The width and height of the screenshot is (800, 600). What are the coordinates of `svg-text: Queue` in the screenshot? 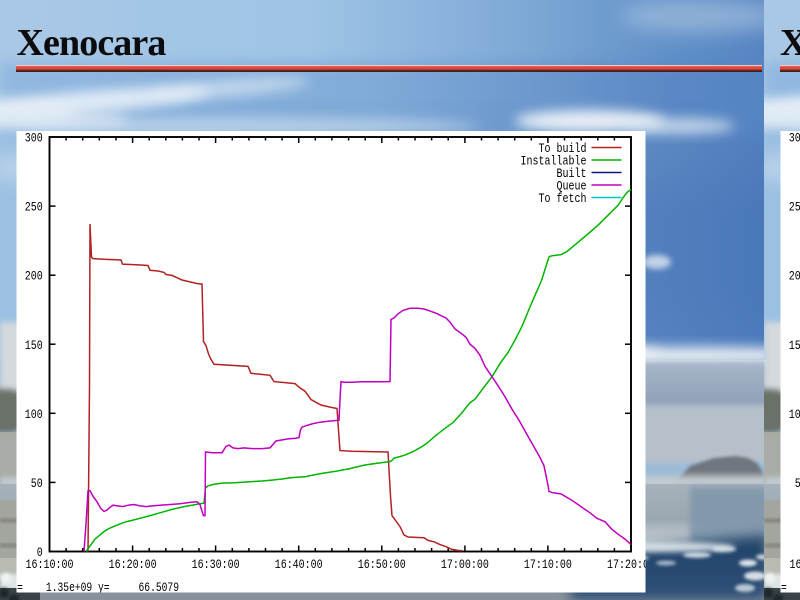 It's located at (572, 186).